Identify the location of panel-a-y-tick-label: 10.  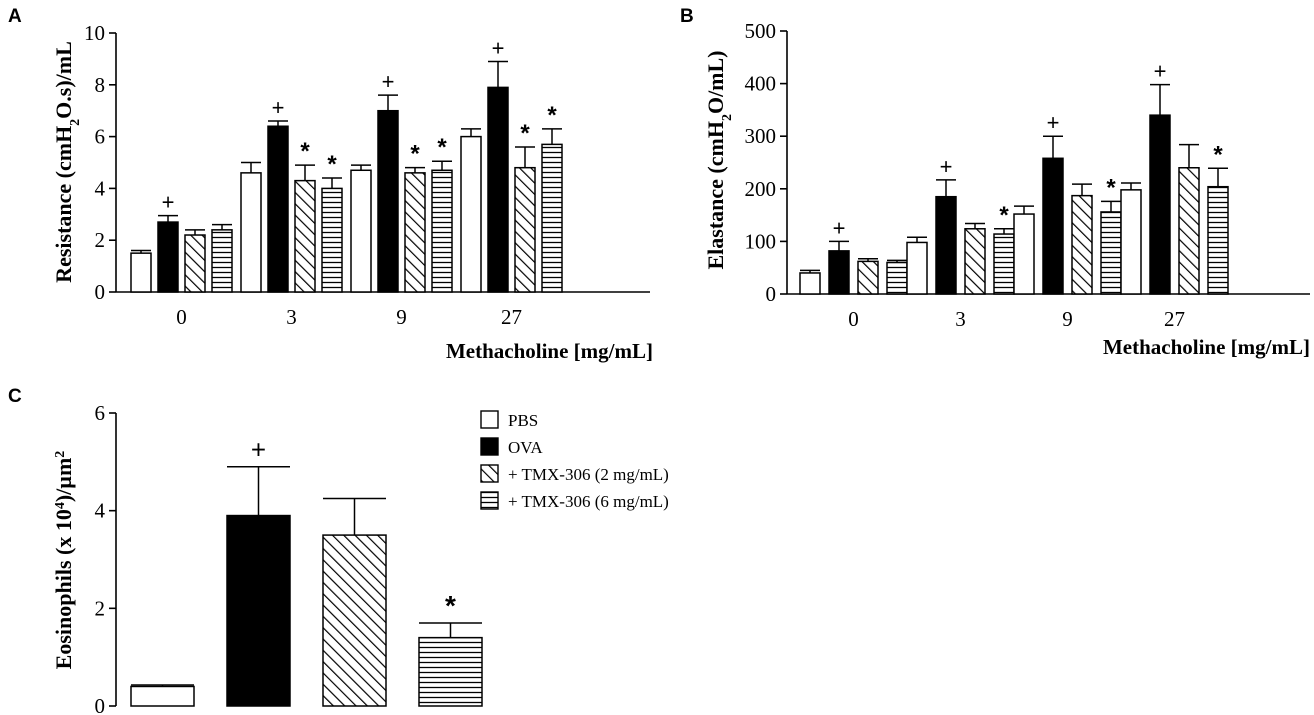
(94, 33).